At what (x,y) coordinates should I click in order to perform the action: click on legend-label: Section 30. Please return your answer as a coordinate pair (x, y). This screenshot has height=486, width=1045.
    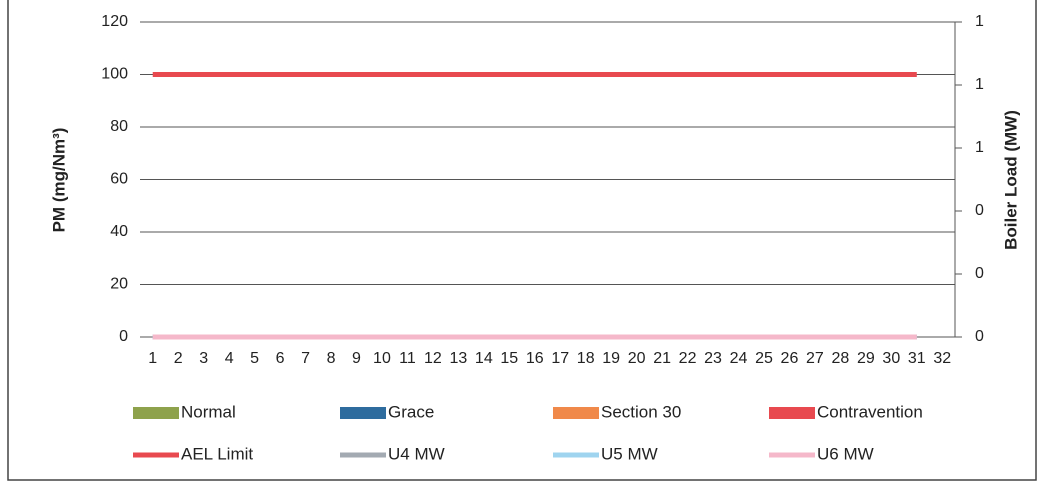
    Looking at the image, I should click on (641, 411).